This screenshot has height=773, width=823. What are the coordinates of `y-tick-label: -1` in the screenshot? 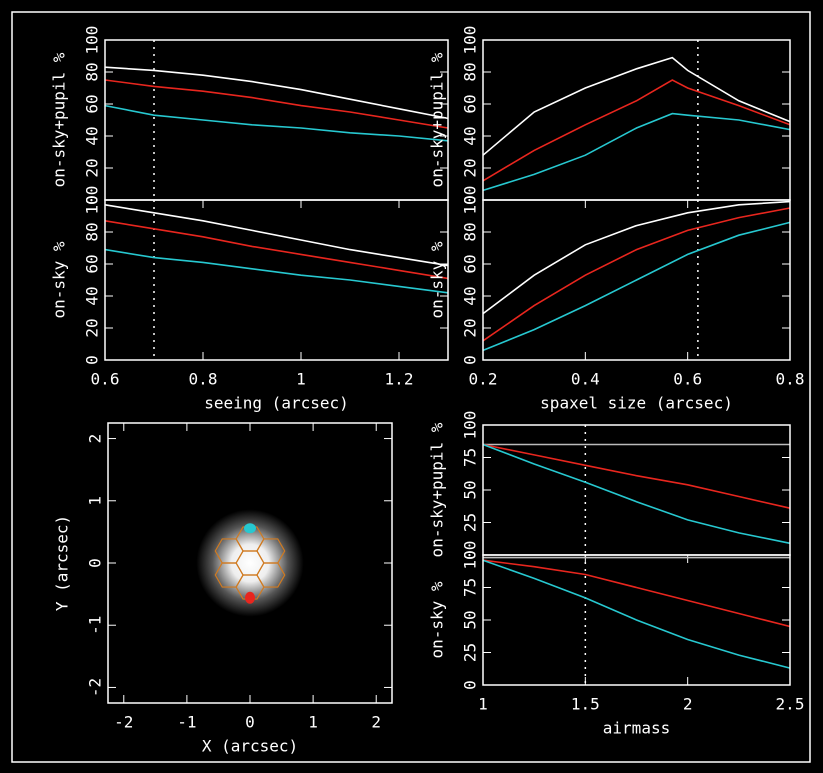 It's located at (95, 625).